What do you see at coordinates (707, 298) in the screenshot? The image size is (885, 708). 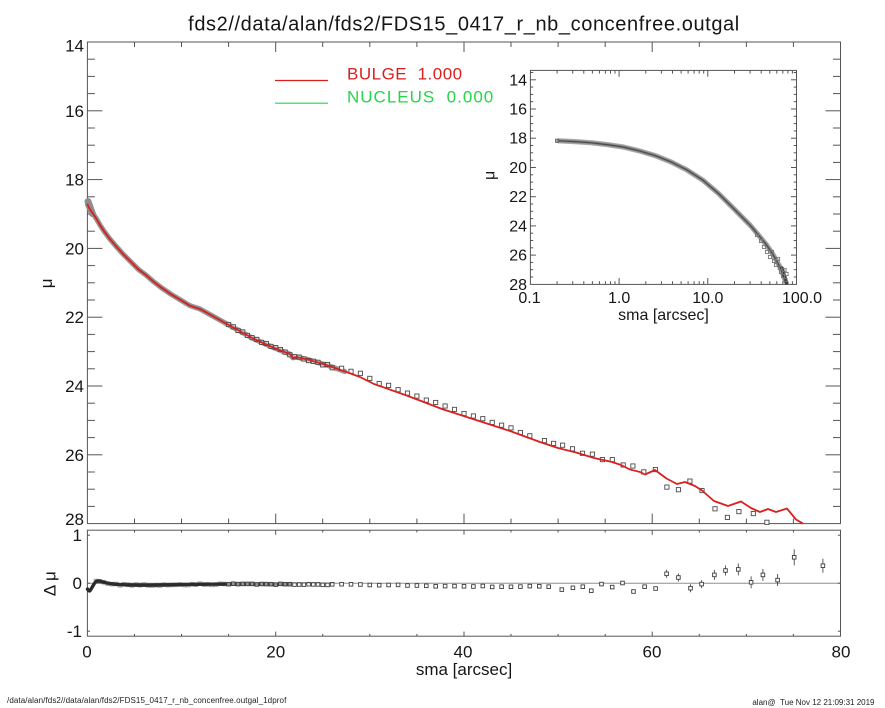 I see `svg-text: 10.0` at bounding box center [707, 298].